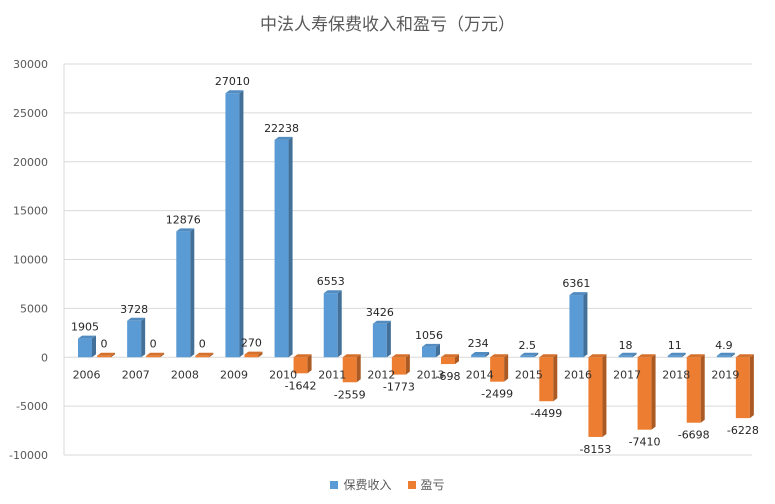  I want to click on data-label-premium: 6553, so click(331, 281).